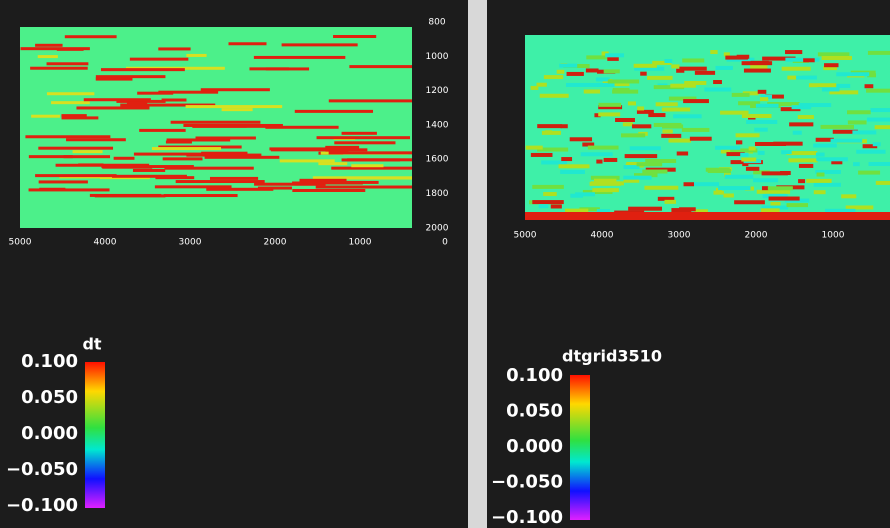 The image size is (890, 528). I want to click on x-tick-label: 1000, so click(833, 236).